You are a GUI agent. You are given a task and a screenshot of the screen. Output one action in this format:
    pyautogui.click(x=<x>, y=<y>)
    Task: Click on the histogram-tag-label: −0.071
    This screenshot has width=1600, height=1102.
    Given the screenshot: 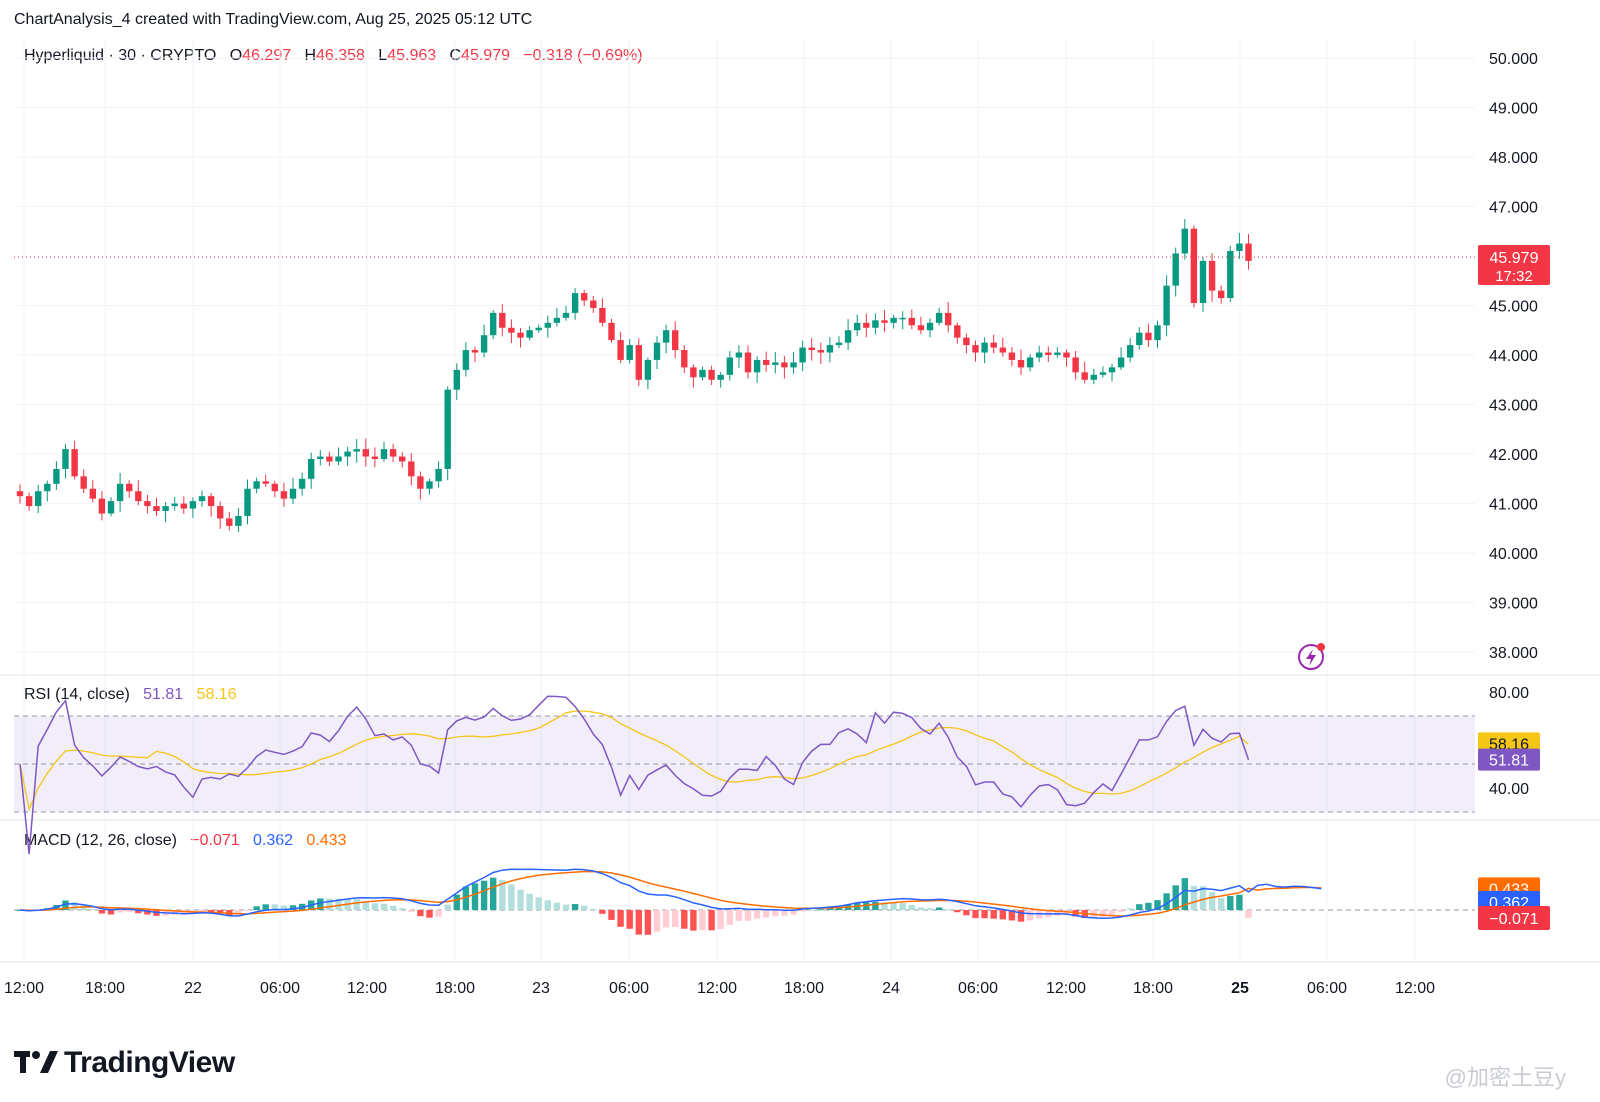 What is the action you would take?
    pyautogui.click(x=1513, y=919)
    